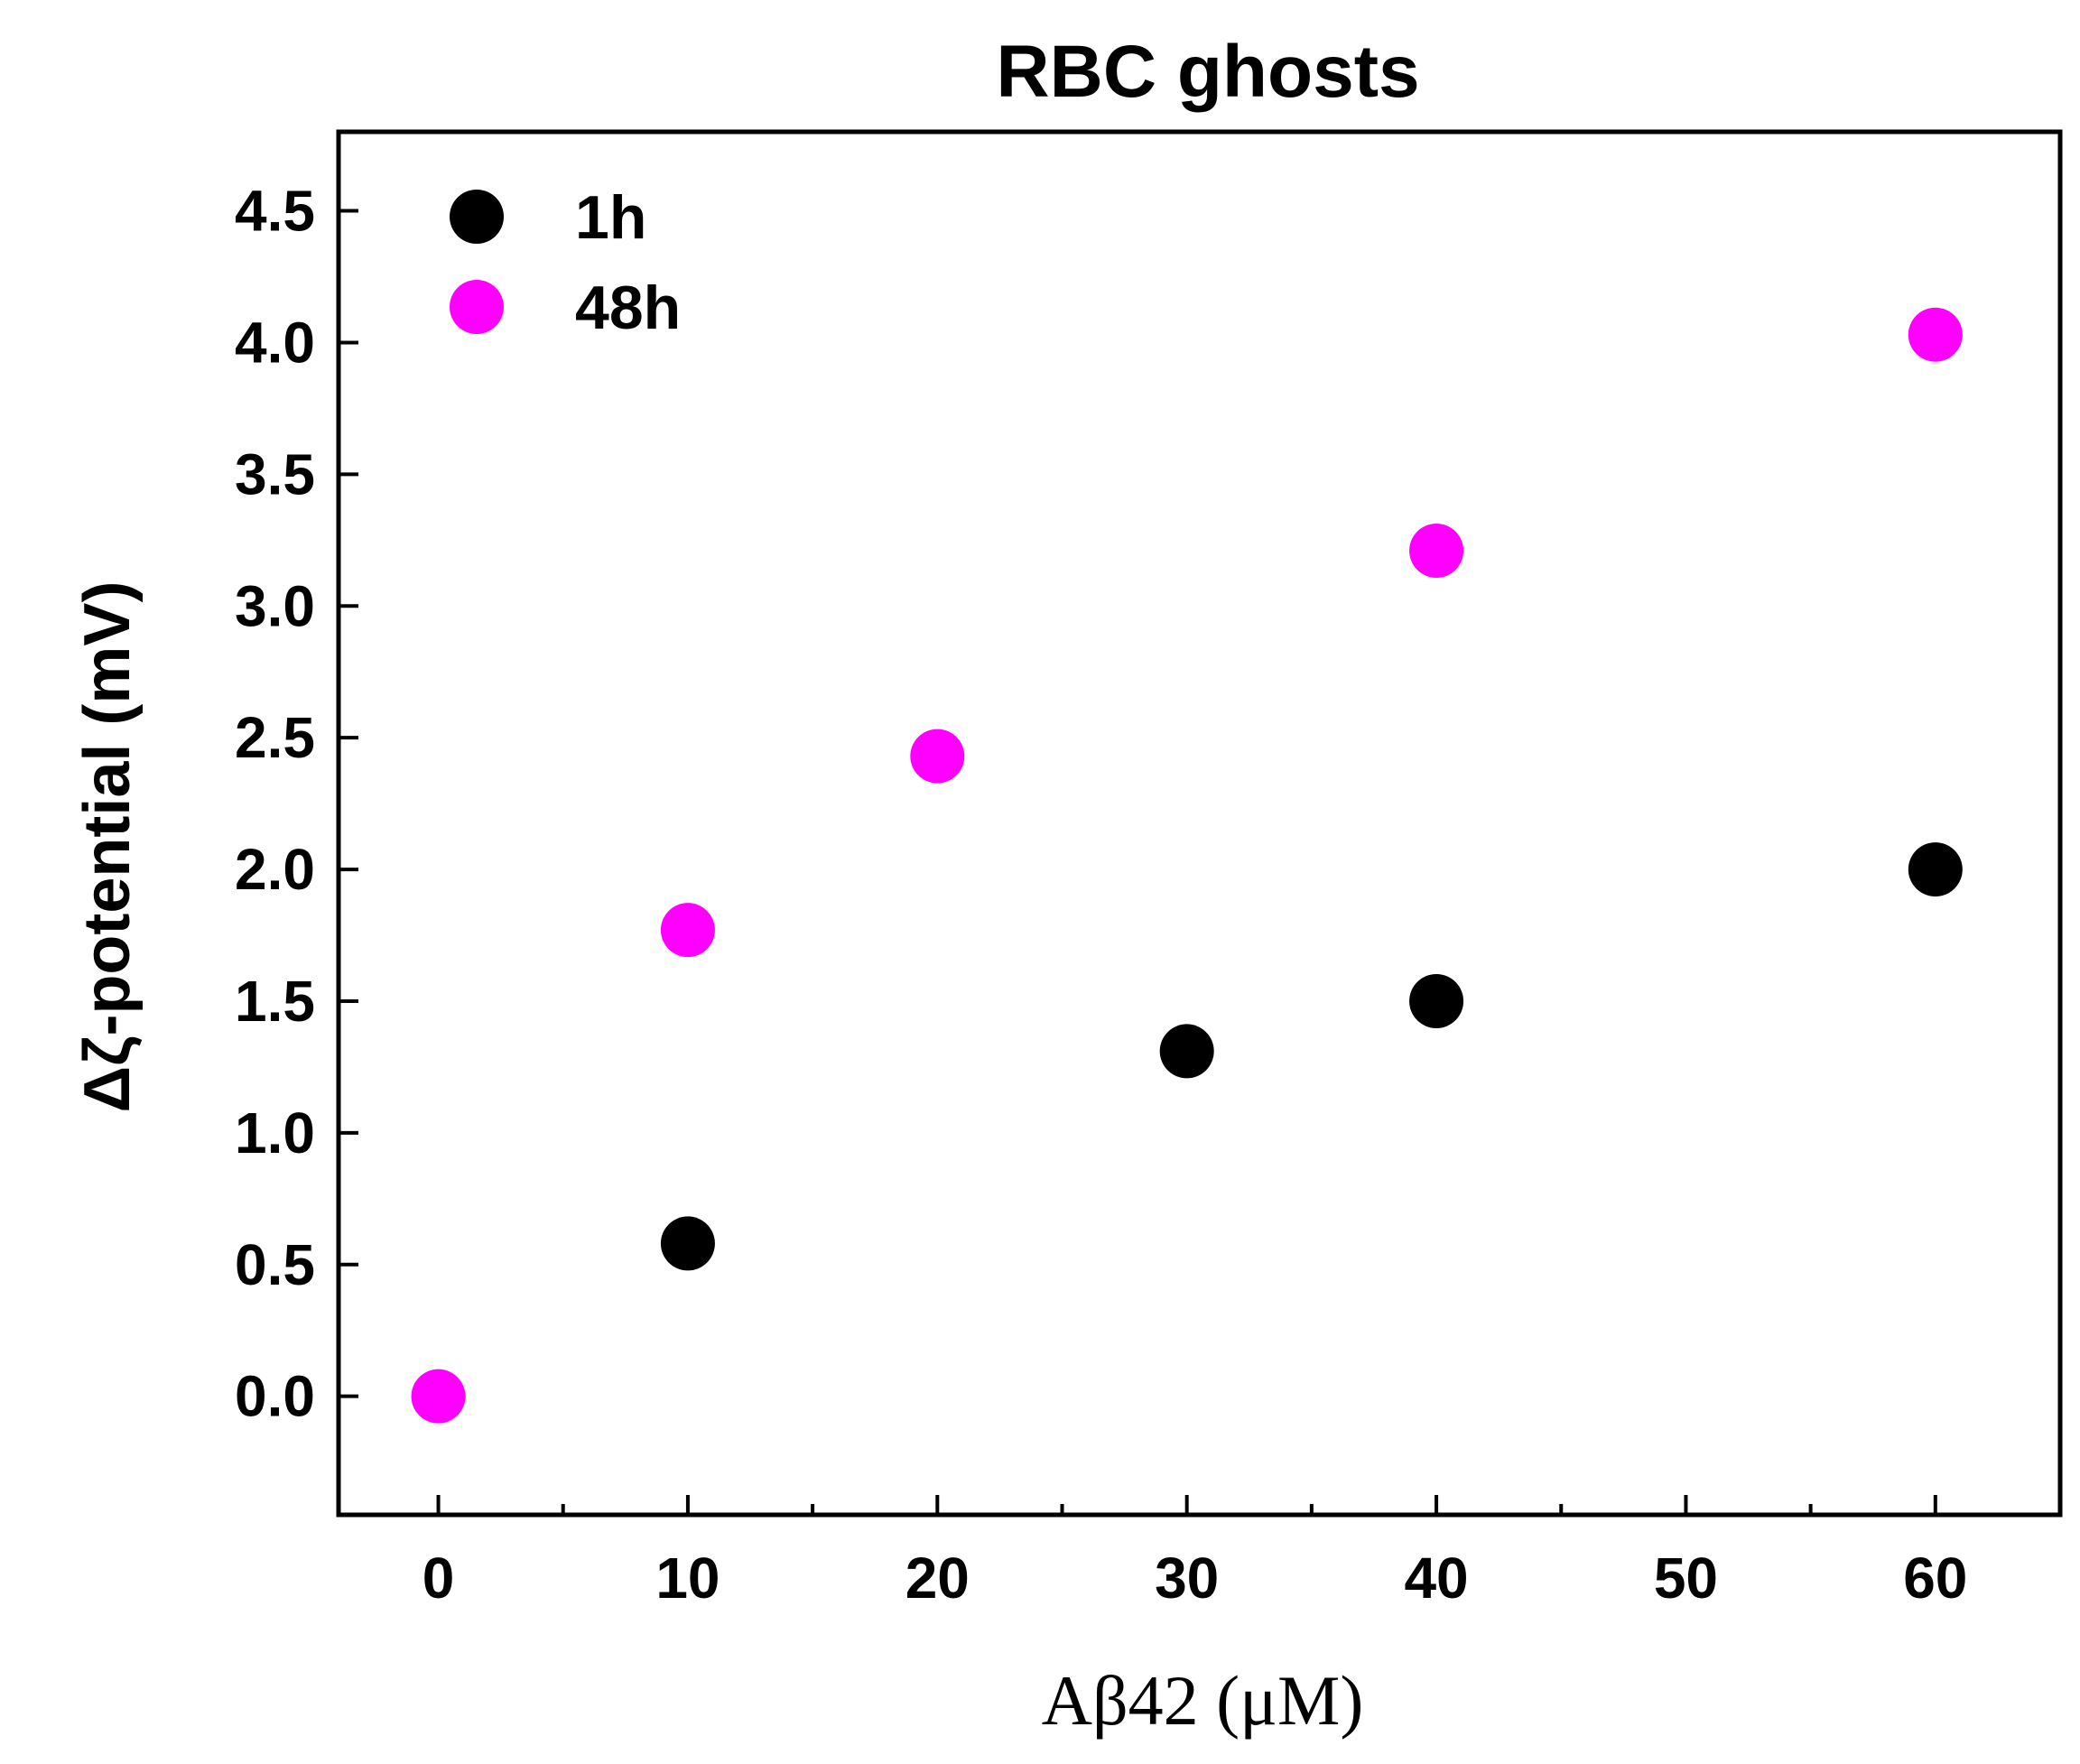 The image size is (2080, 1764). What do you see at coordinates (107, 847) in the screenshot?
I see `y-axis-label: Δζ-potential (mV)` at bounding box center [107, 847].